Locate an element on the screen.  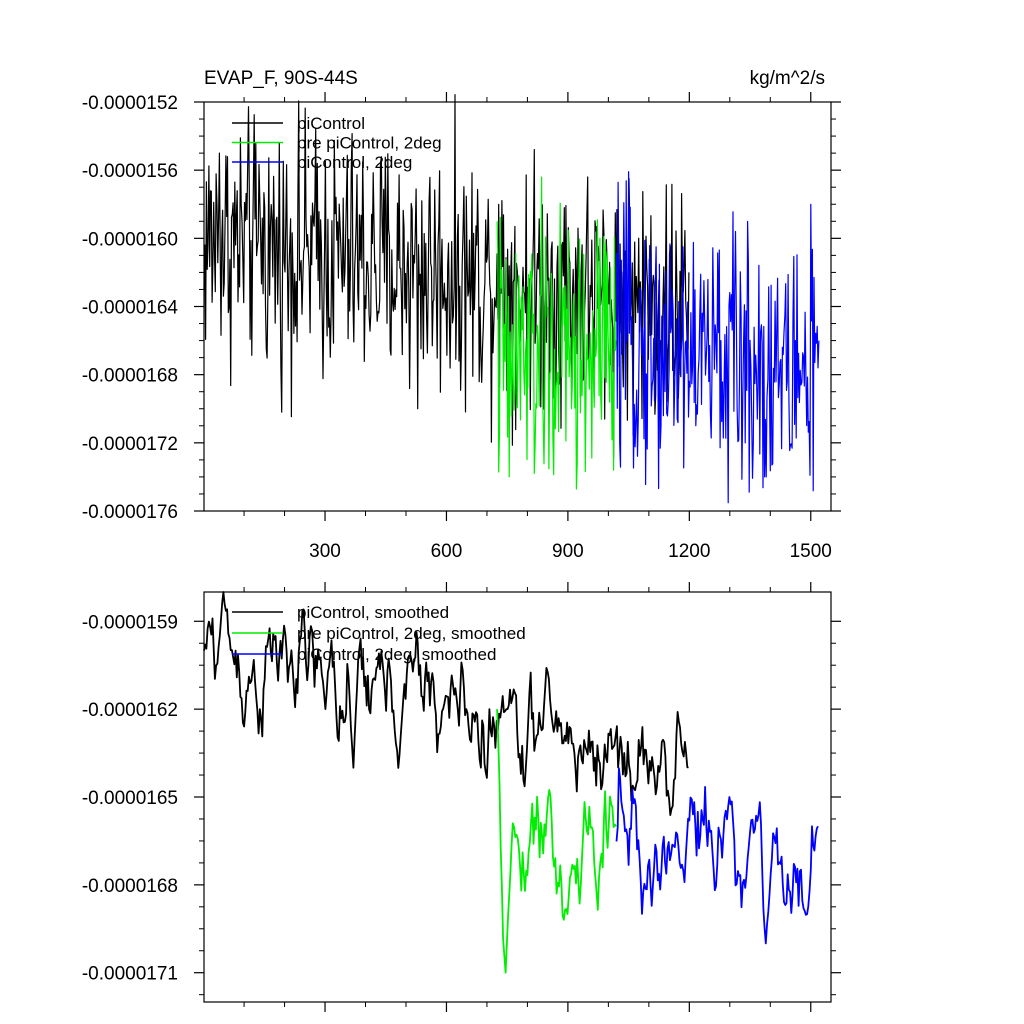
series-line-pre-picontrol-2deg-smoothed is located at coordinates (556, 841).